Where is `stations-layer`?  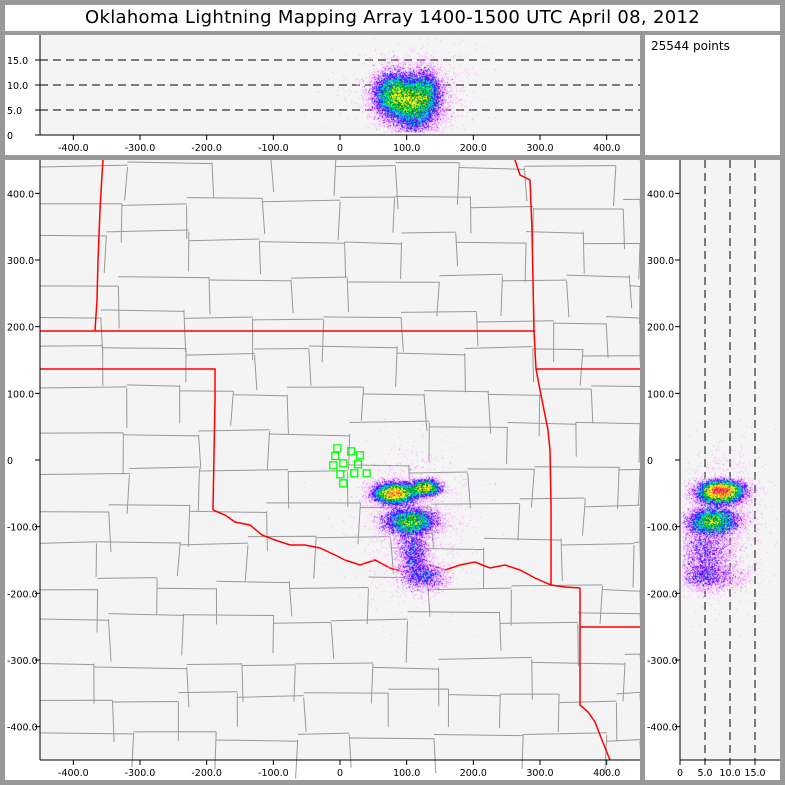 stations-layer is located at coordinates (350, 466).